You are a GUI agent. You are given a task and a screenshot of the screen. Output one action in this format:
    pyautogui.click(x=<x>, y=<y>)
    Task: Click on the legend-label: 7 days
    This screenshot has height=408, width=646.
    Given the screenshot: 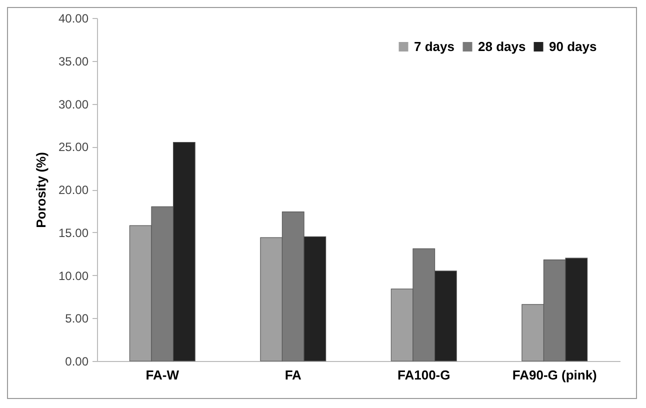 What is the action you would take?
    pyautogui.click(x=434, y=46)
    